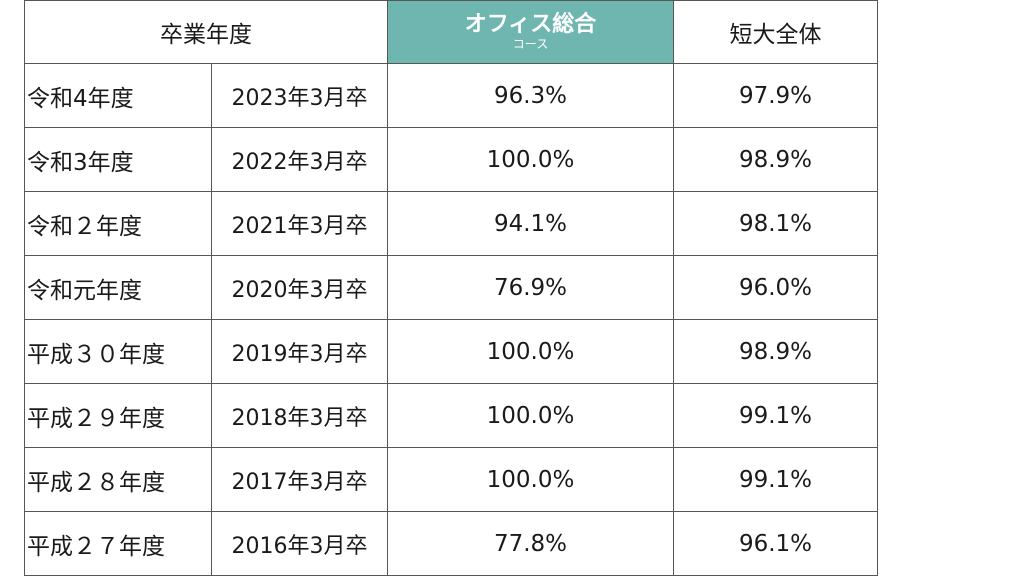 The height and width of the screenshot is (576, 1024). Describe the element at coordinates (530, 95) in the screenshot. I see `office-course-rate-cell: 96.3%` at that location.